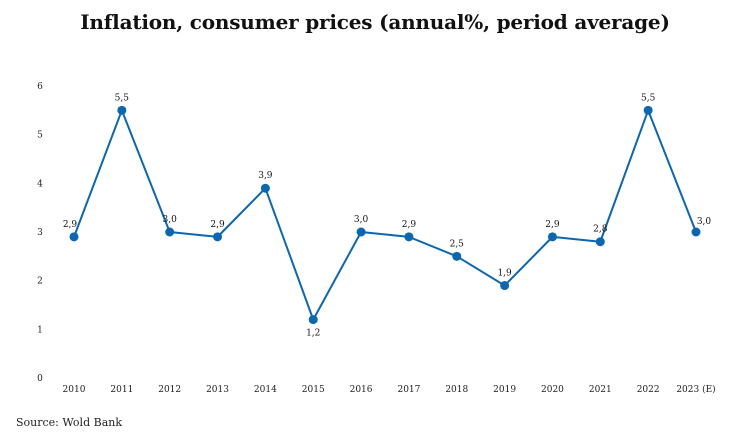 This screenshot has height=440, width=750. What do you see at coordinates (361, 390) in the screenshot?
I see `x-tick-label: 2016` at bounding box center [361, 390].